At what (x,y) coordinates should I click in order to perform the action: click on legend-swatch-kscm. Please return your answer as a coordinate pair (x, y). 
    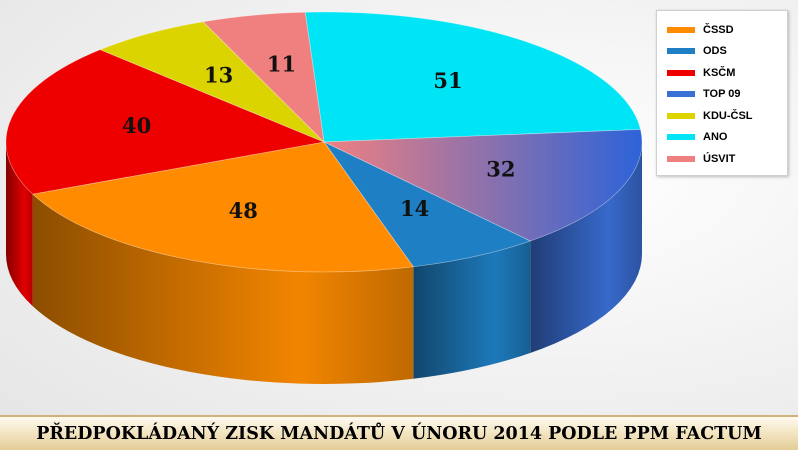
    Looking at the image, I should click on (681, 72).